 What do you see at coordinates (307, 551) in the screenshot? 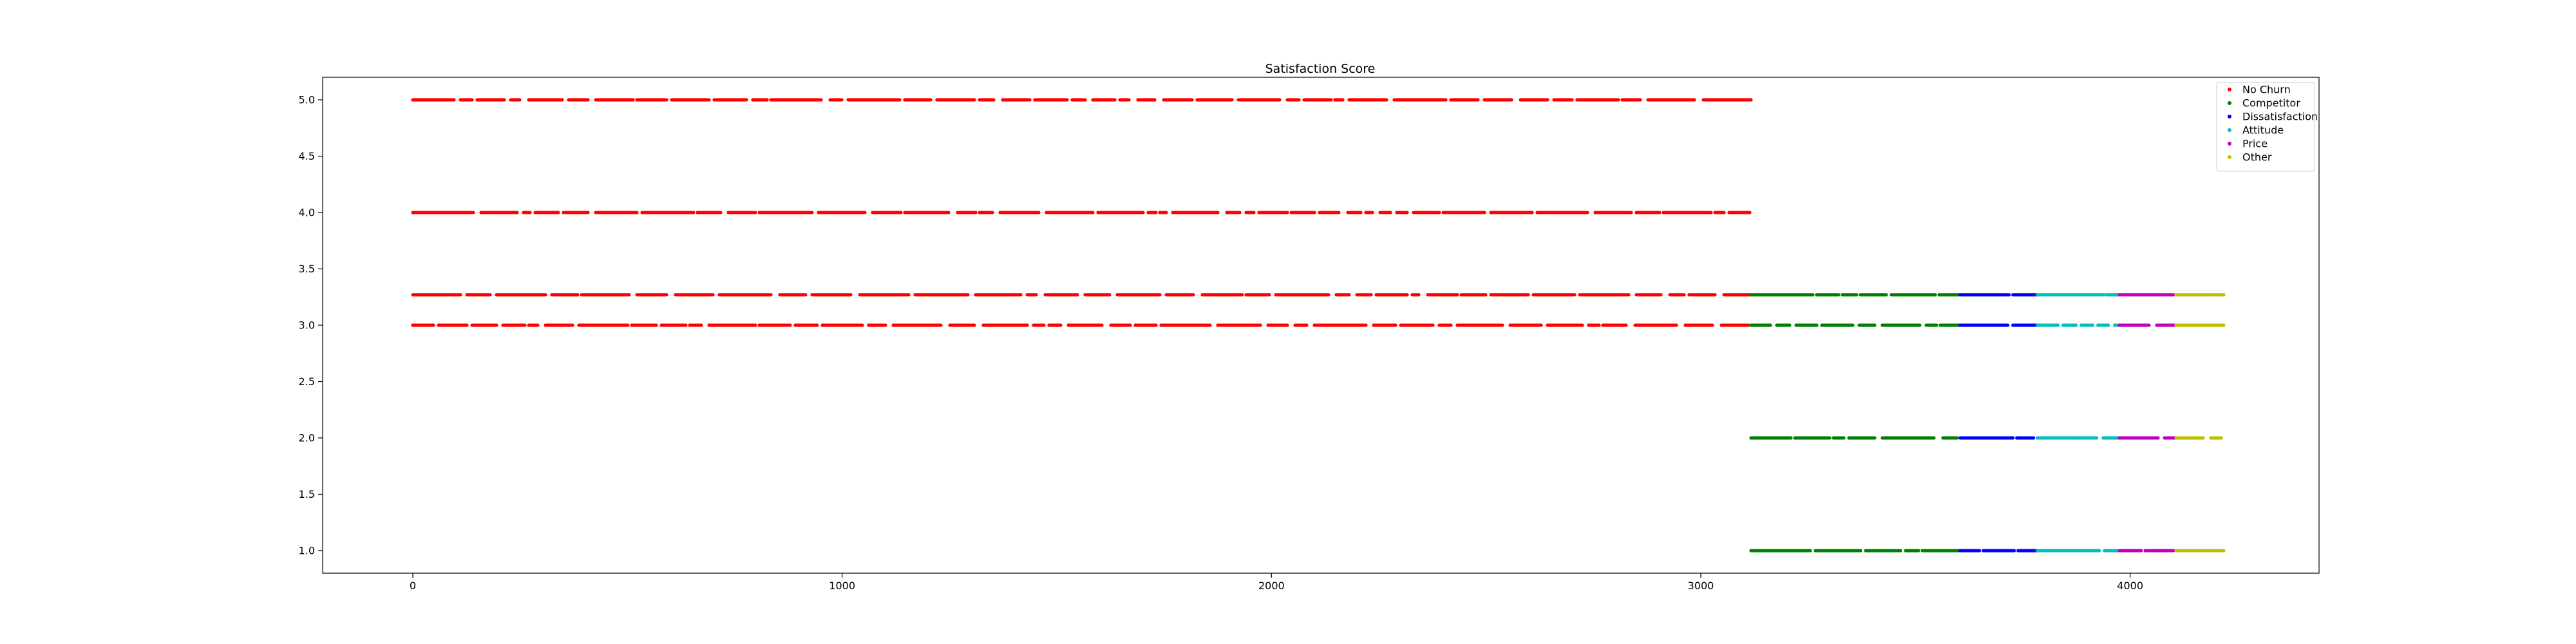
I see `y-tick-label: 1.0` at bounding box center [307, 551].